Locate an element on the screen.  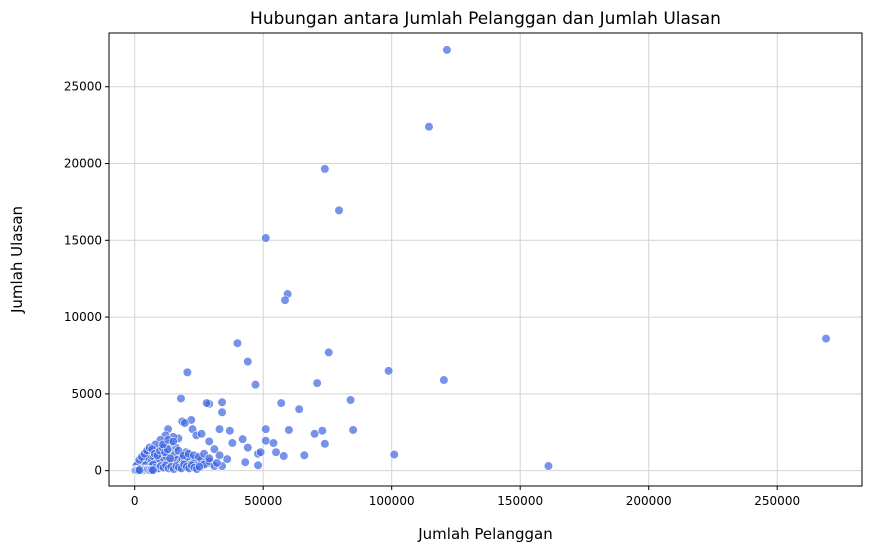
y-tick-label: 5000 is located at coordinates (86, 394).